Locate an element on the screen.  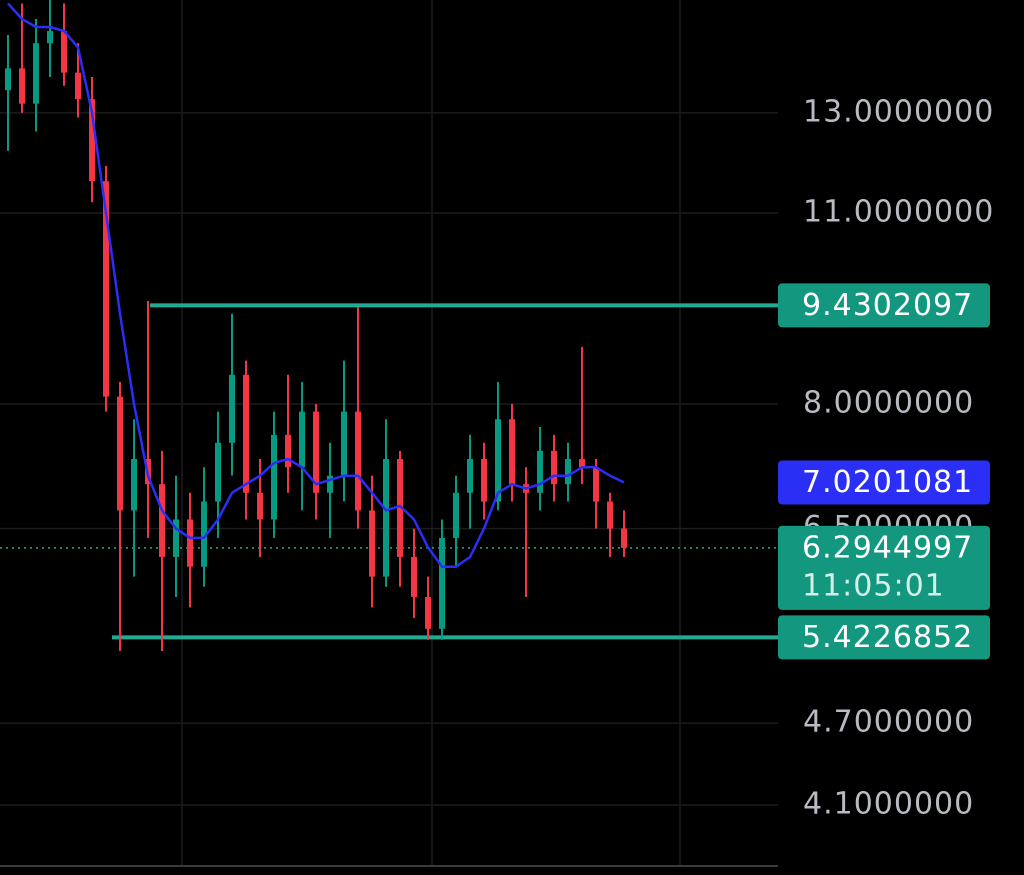
y-tick-label: 13.0000000 is located at coordinates (898, 111).